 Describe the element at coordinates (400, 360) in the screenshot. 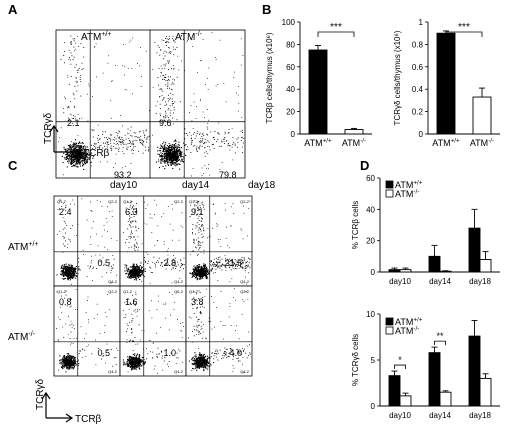

I see `chart-d-bottom-significance-label: *` at that location.